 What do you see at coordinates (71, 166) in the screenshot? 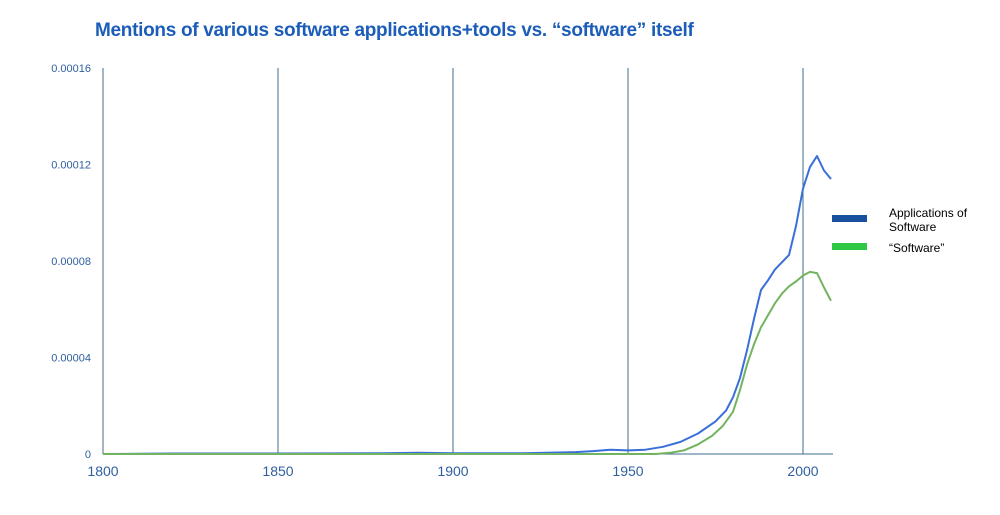
I see `y-tick-label: 0.00012` at bounding box center [71, 166].